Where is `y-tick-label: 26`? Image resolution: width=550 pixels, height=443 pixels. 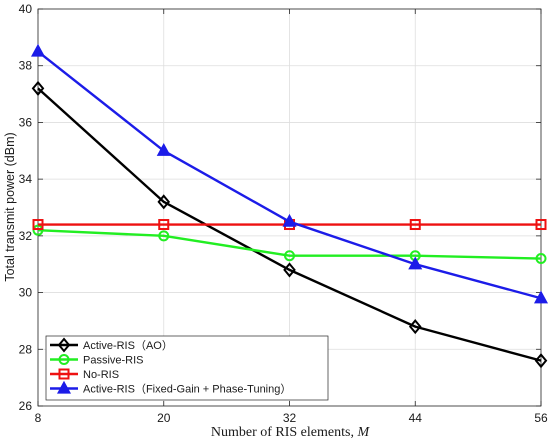 y-tick-label: 26 is located at coordinates (26, 406).